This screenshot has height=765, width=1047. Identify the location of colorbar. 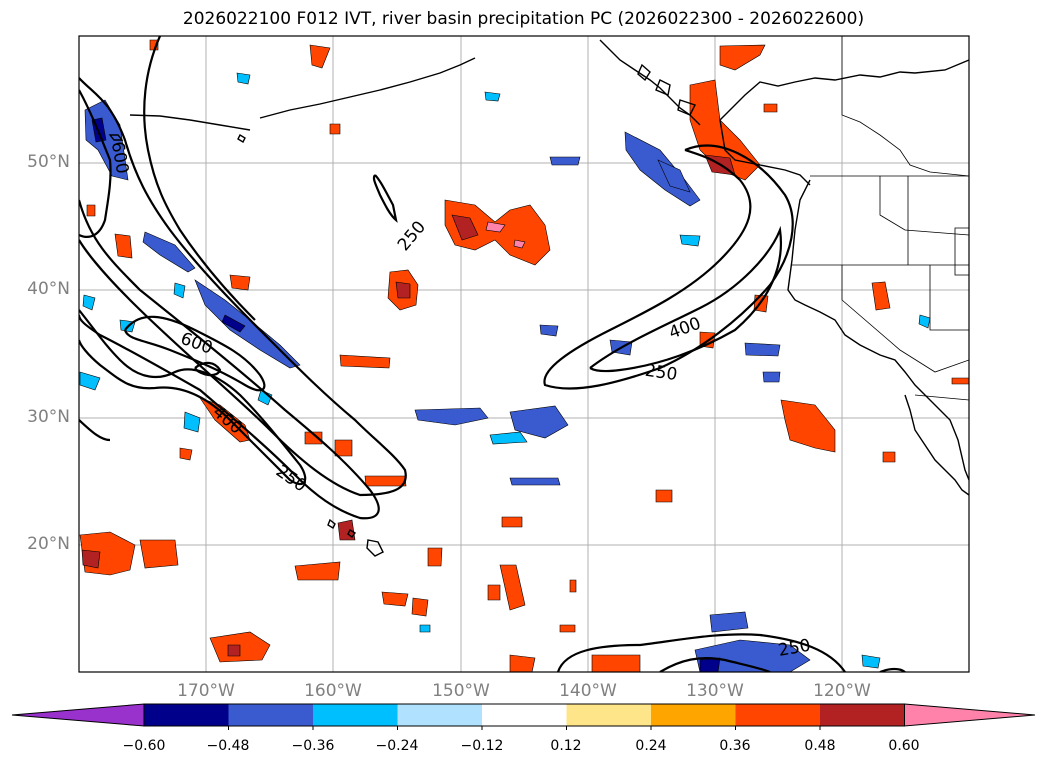
(523, 716).